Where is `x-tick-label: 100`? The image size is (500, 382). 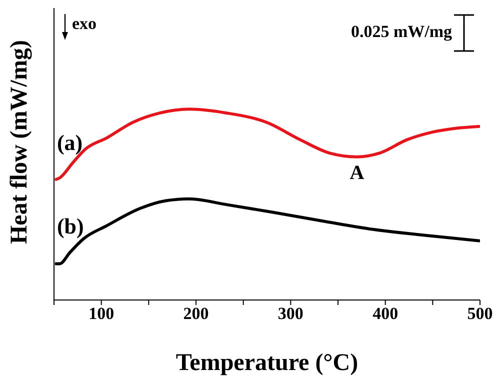
x-tick-label: 100 is located at coordinates (101, 314).